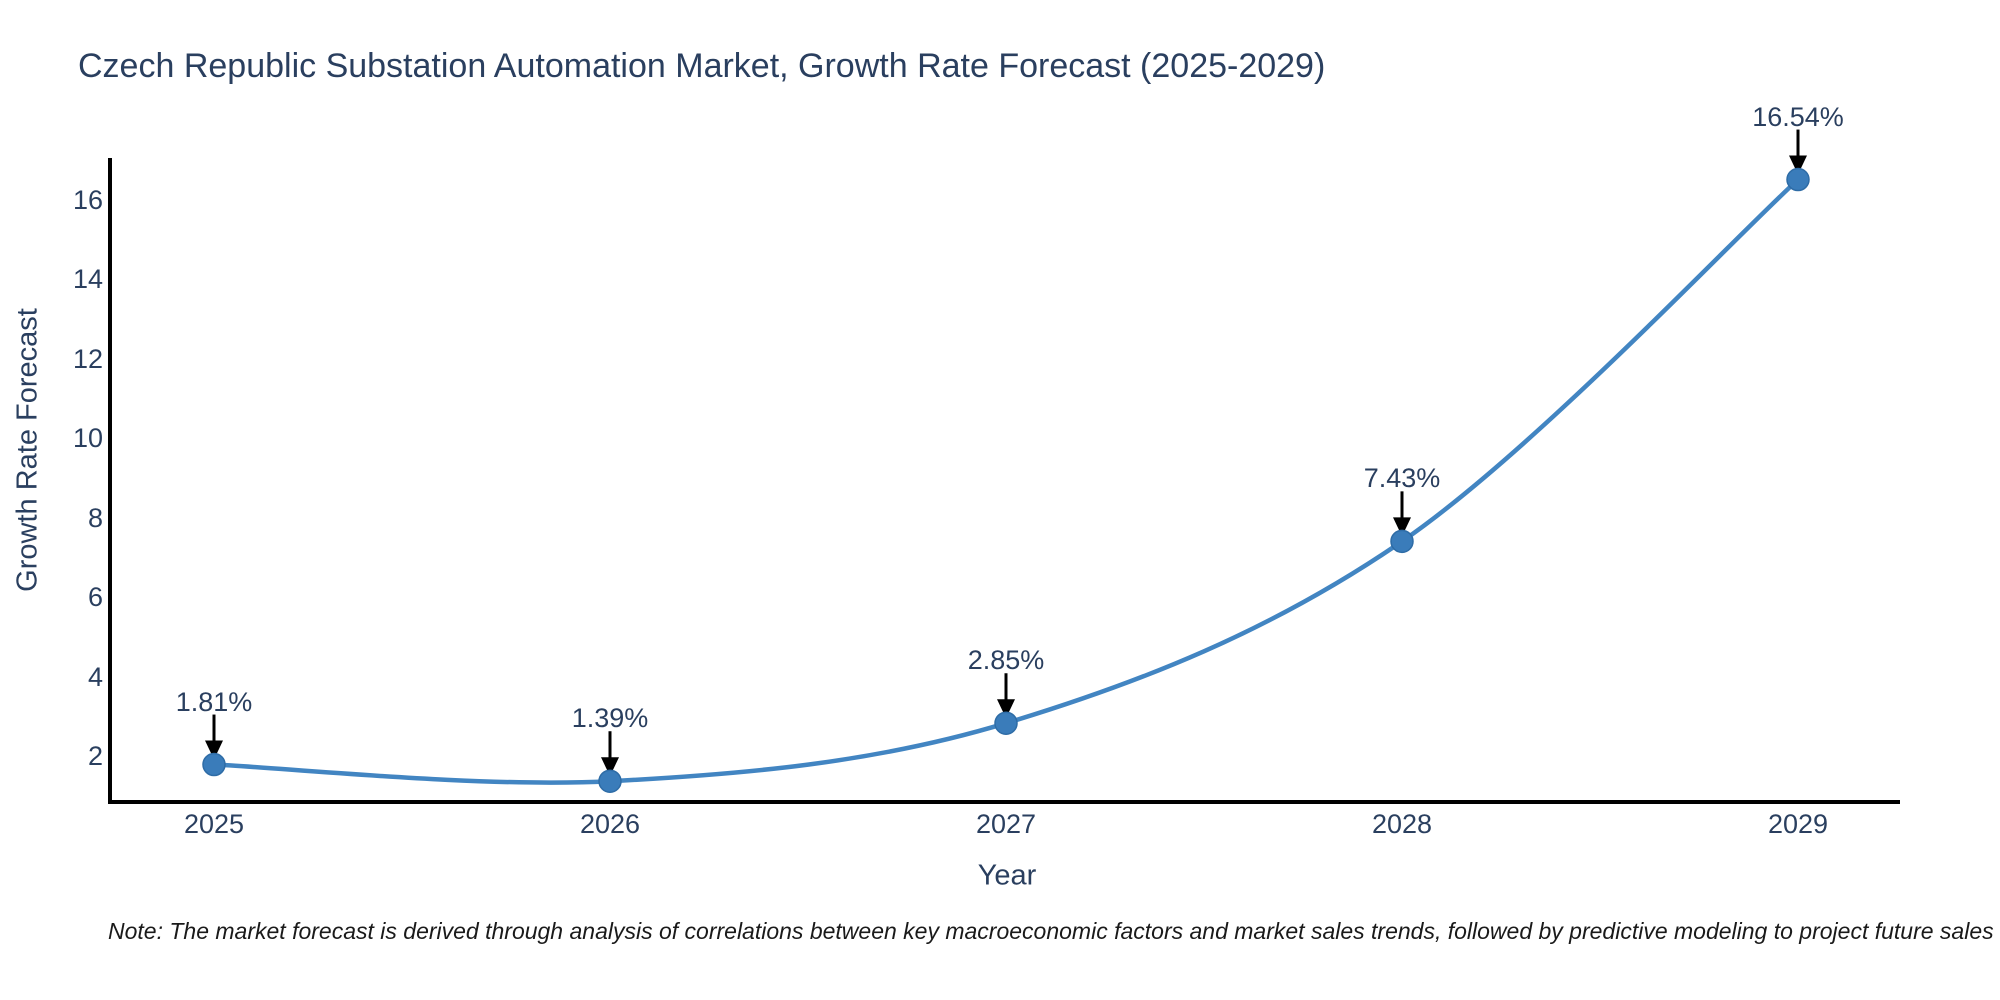  I want to click on x-tick-label: 2028, so click(1402, 824).